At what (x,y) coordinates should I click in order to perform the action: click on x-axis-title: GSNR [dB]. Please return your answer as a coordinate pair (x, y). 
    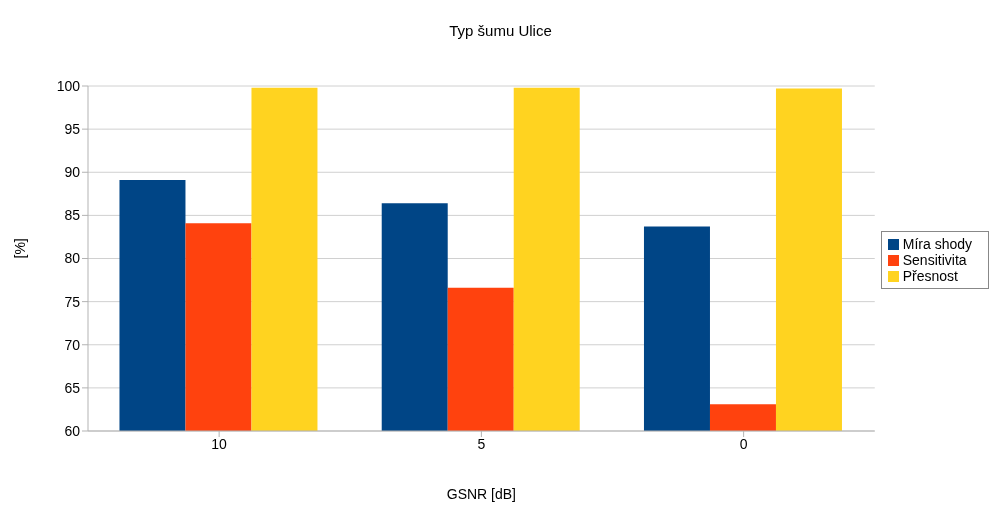
    Looking at the image, I should click on (481, 494).